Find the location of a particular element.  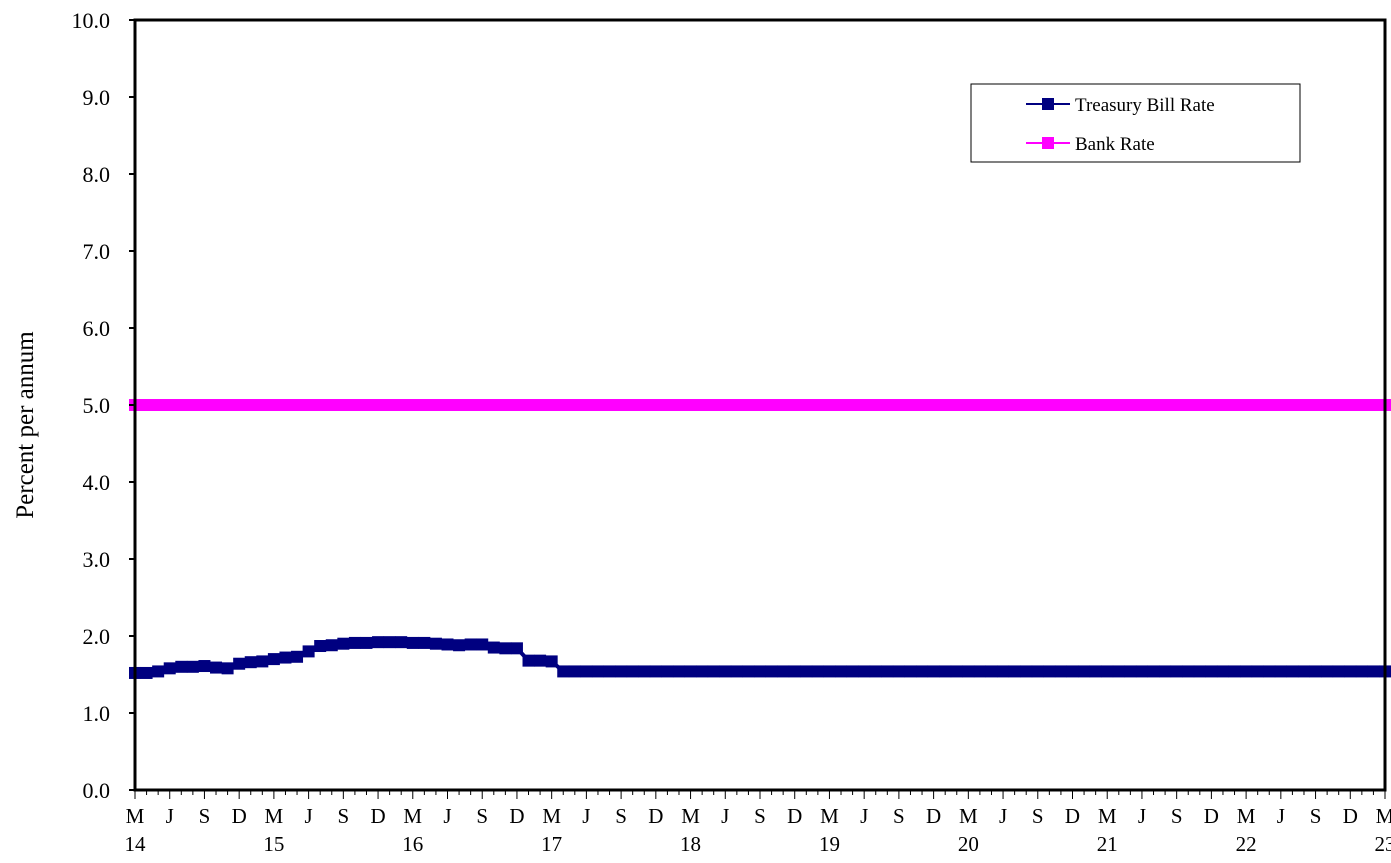

y-tick-label: 3.0 is located at coordinates (97, 559).